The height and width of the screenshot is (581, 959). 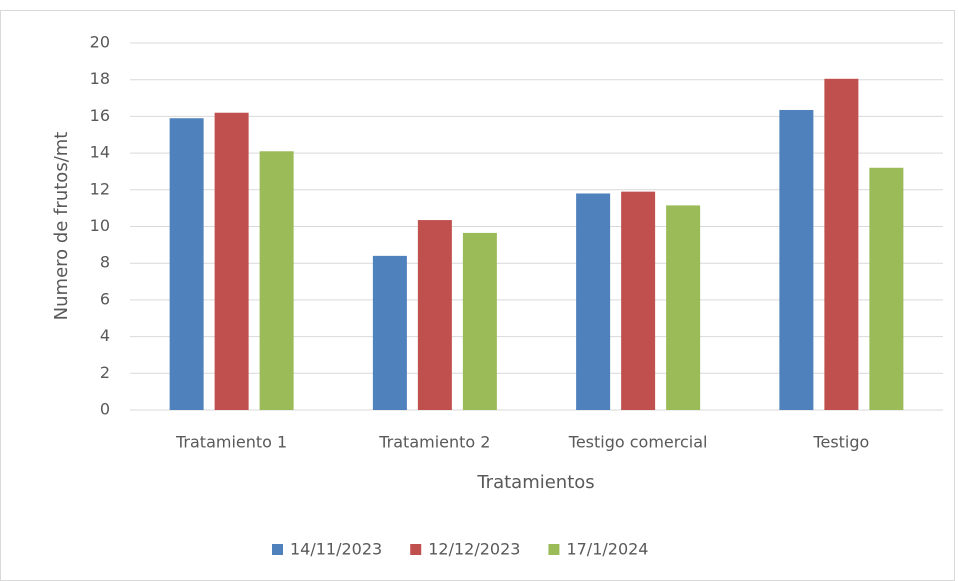 What do you see at coordinates (105, 409) in the screenshot?
I see `y-tick-label: 0` at bounding box center [105, 409].